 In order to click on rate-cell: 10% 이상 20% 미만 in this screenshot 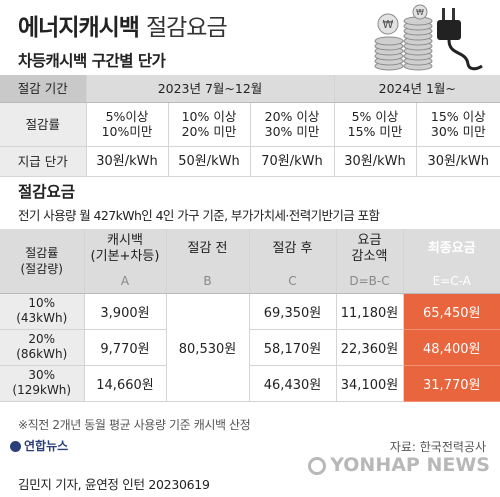, I will do `click(209, 124)`.